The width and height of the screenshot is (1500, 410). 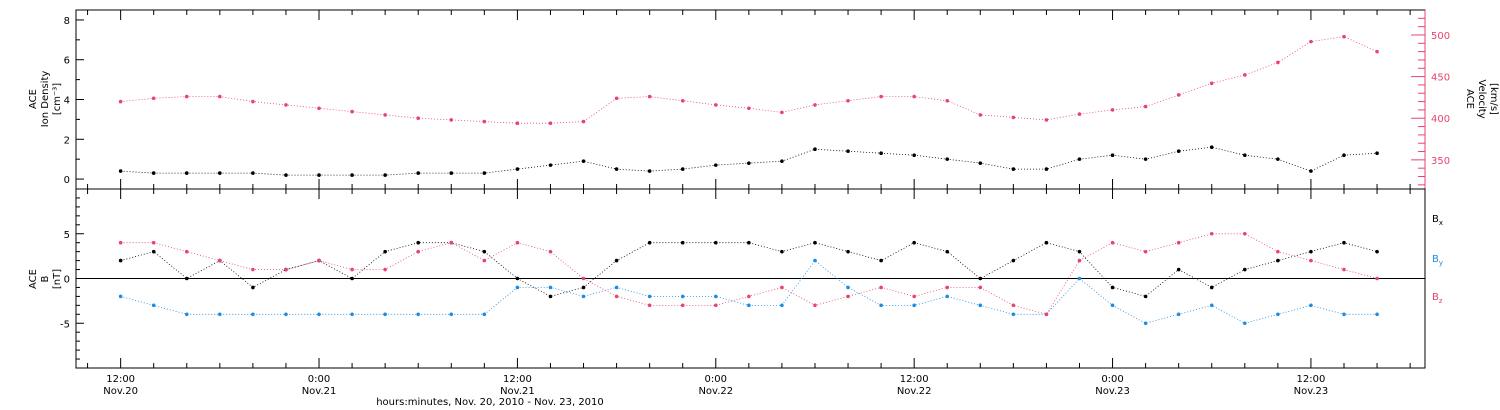 What do you see at coordinates (1469, 99) in the screenshot?
I see `velocity-axis-label-line1: ACE` at bounding box center [1469, 99].